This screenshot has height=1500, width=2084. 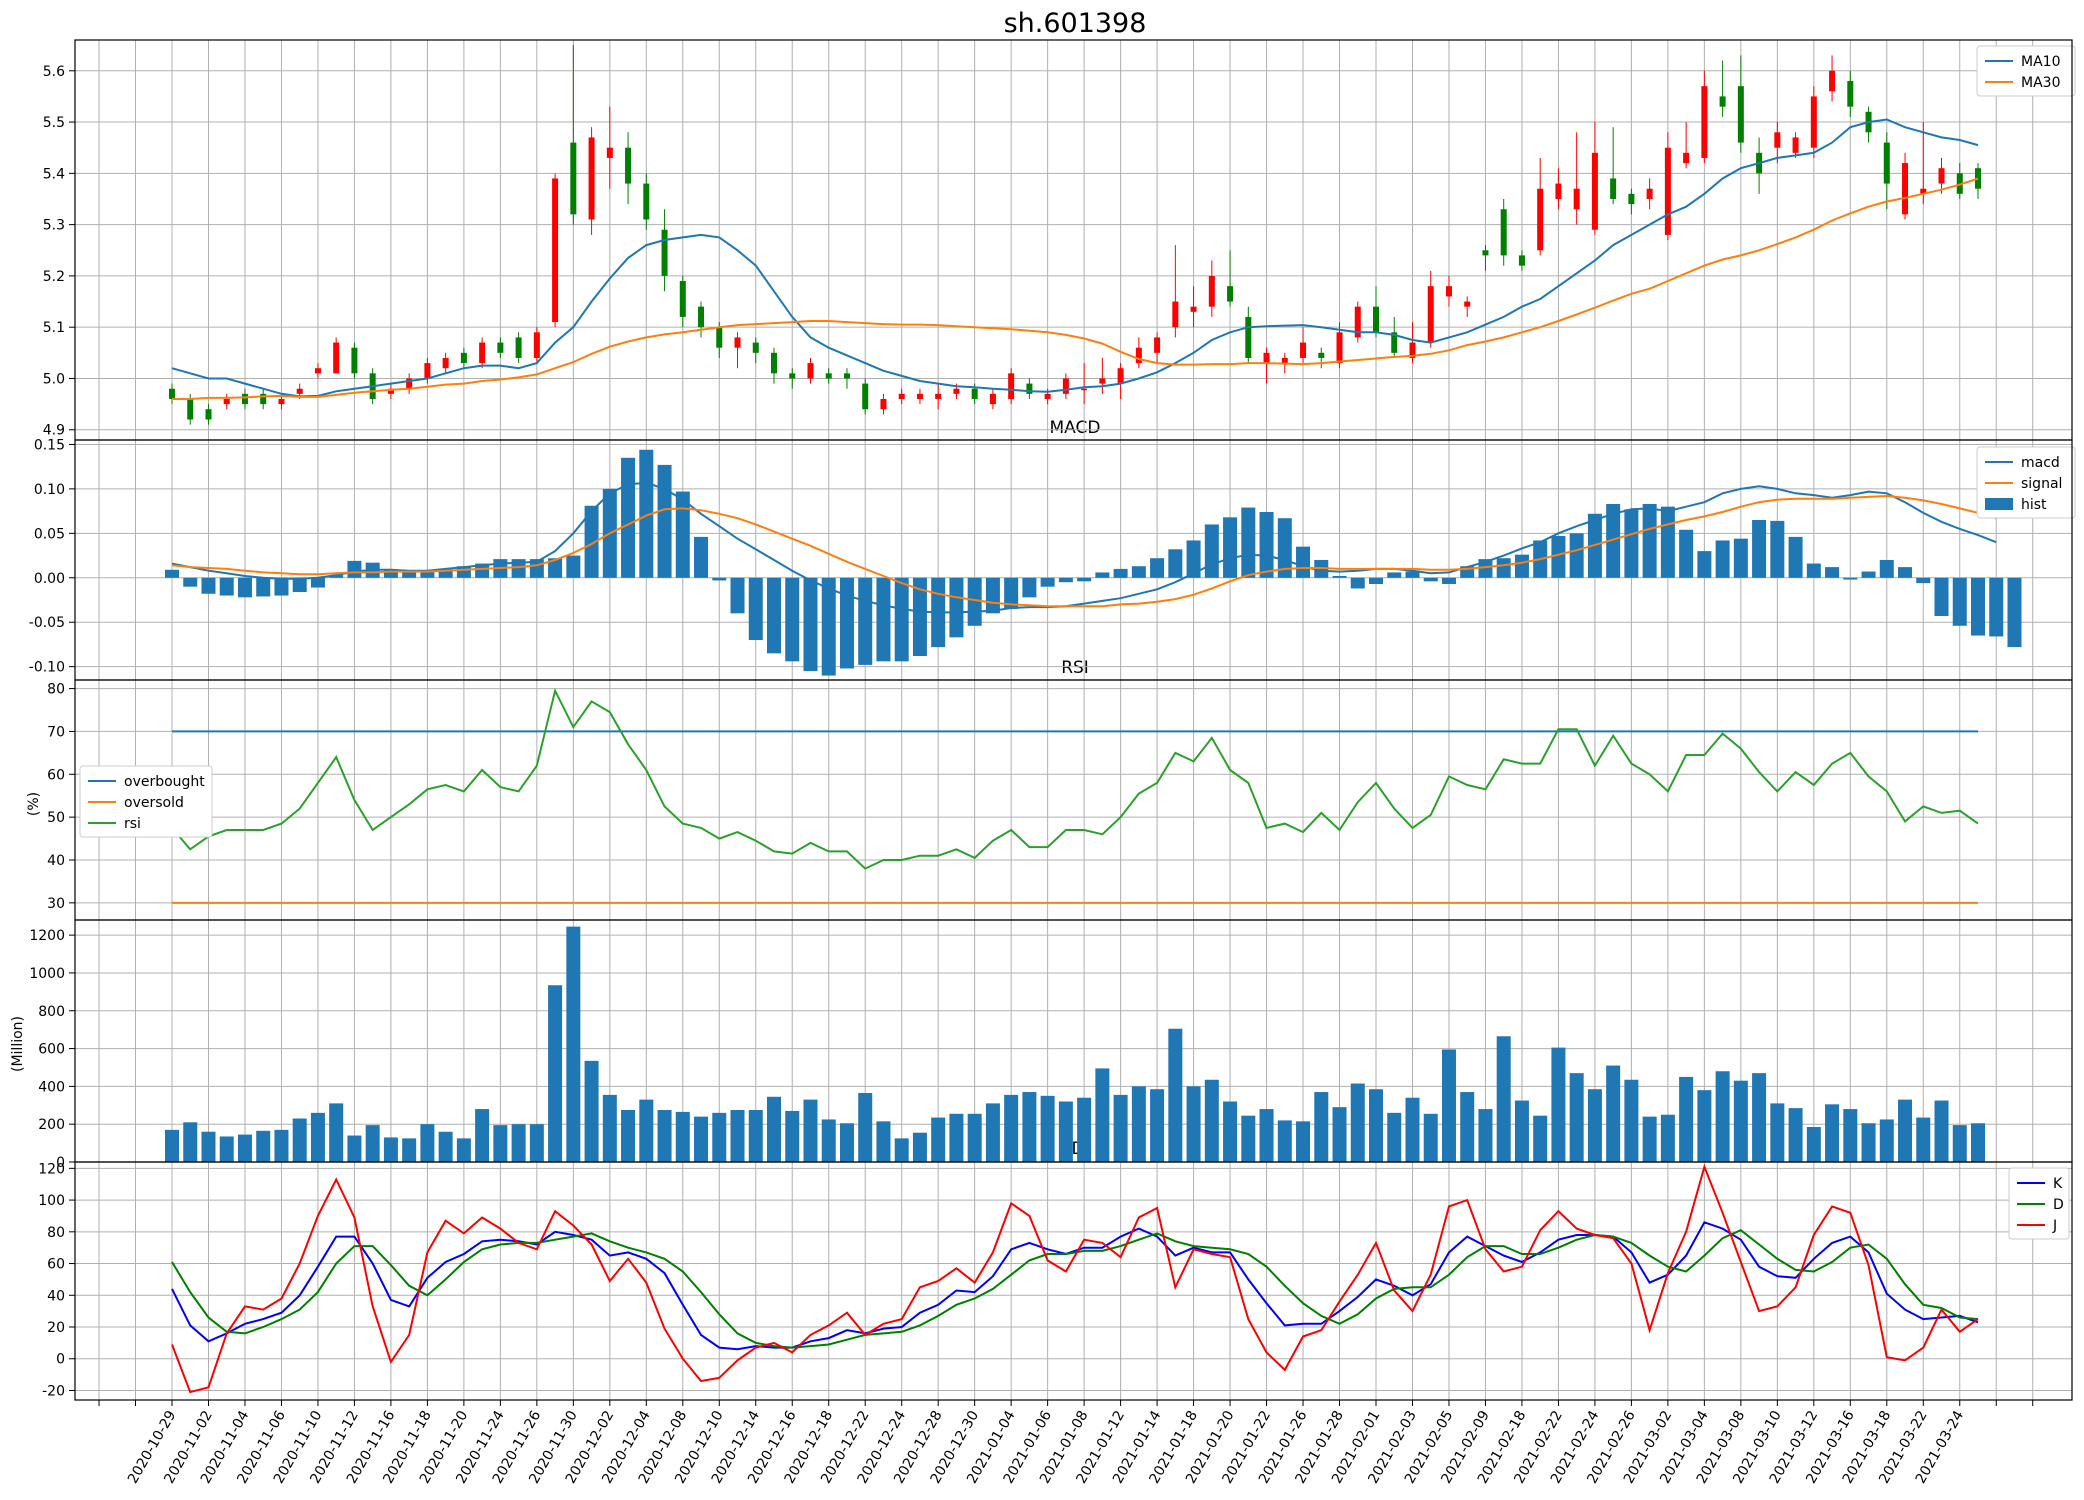 What do you see at coordinates (56, 732) in the screenshot?
I see `rsi-y-tick-label: 70` at bounding box center [56, 732].